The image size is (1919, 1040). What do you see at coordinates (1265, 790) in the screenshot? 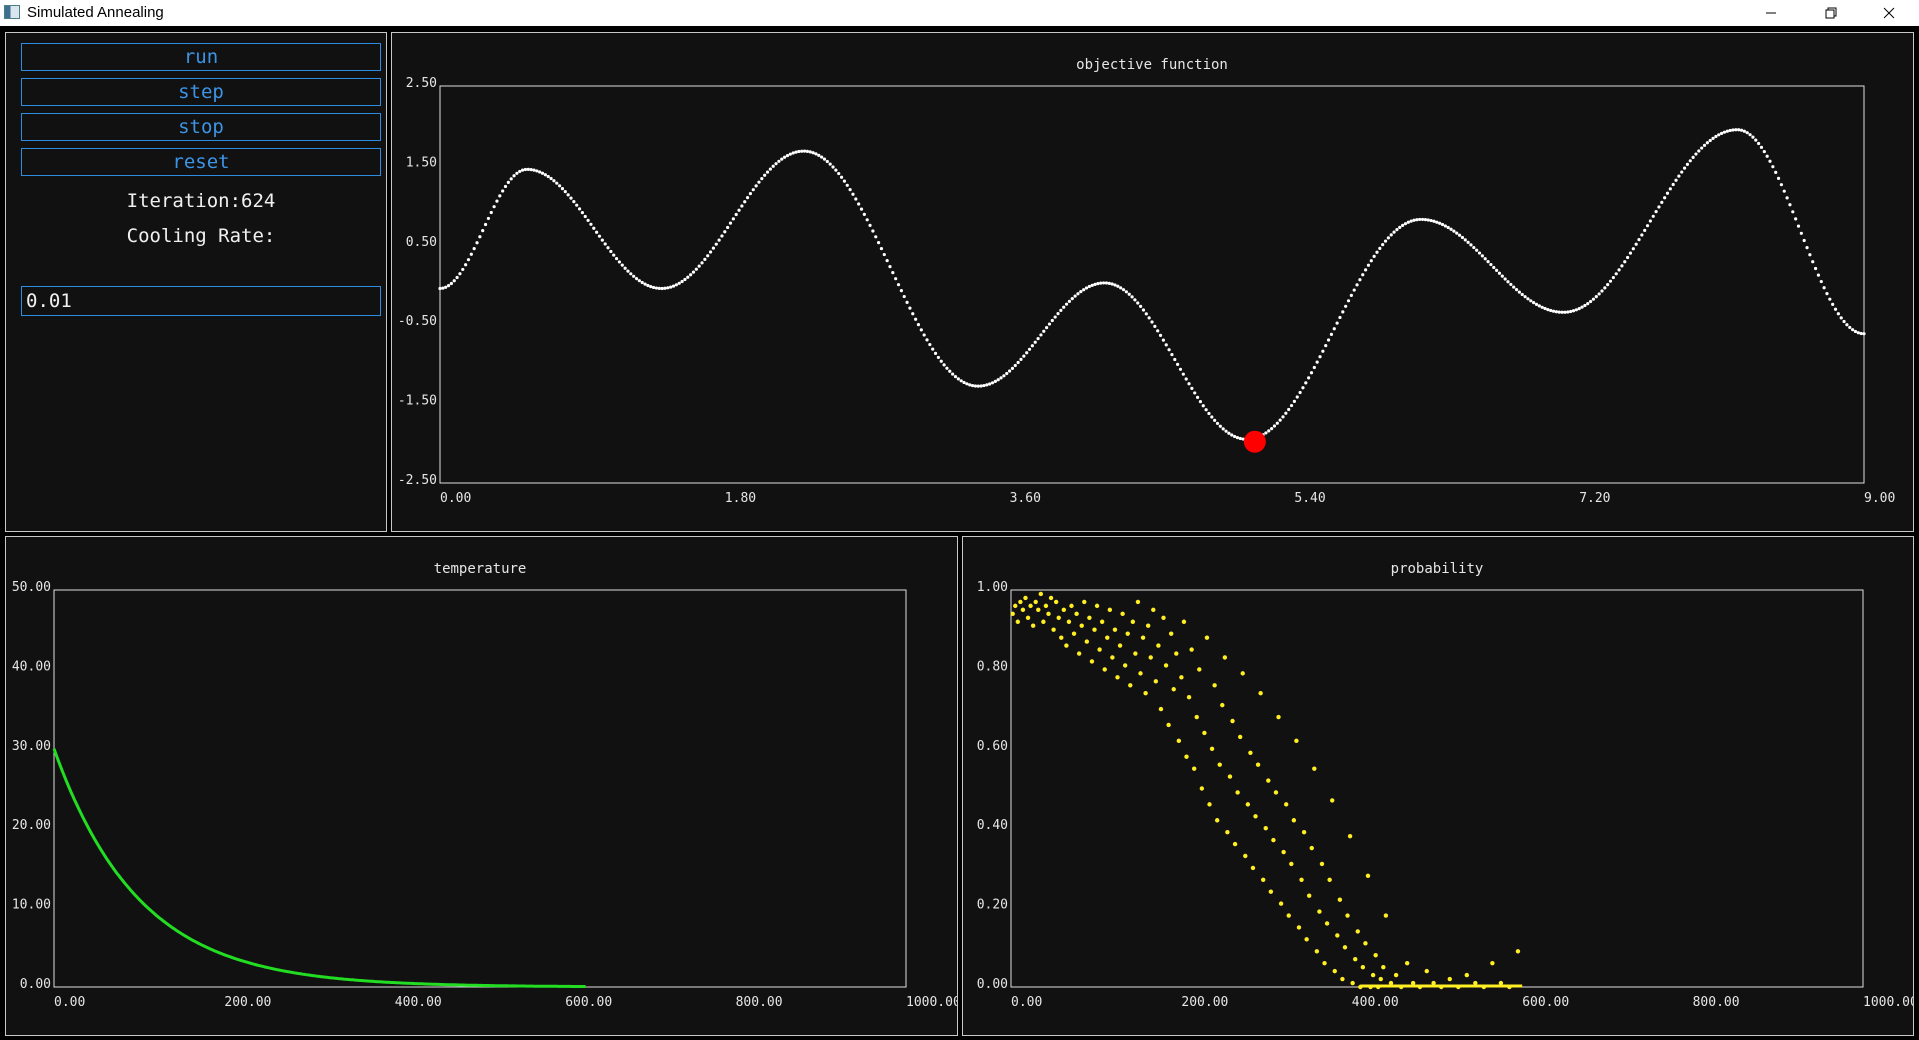
I see `probability-points` at bounding box center [1265, 790].